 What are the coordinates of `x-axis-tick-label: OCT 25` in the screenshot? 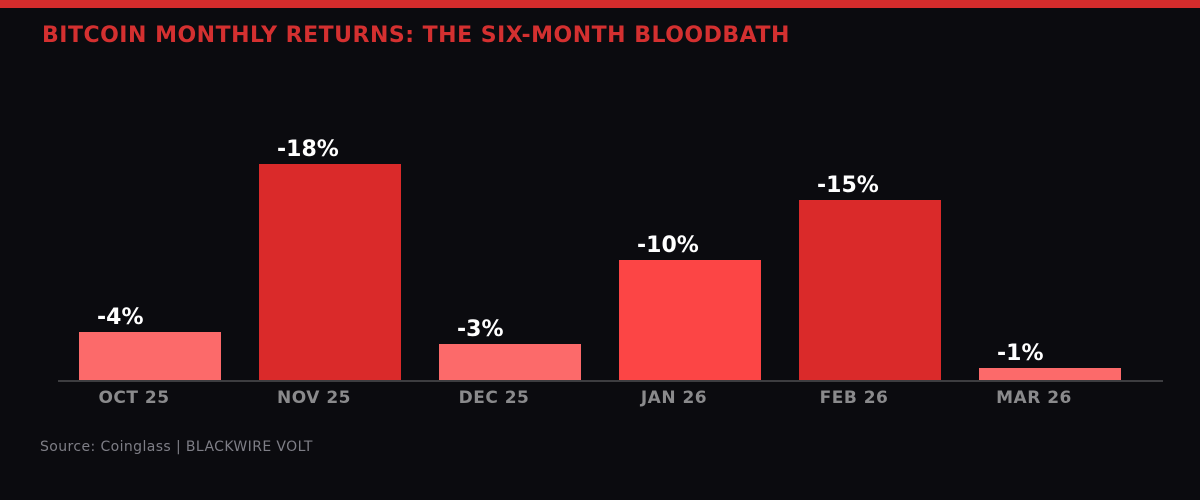 It's located at (134, 398).